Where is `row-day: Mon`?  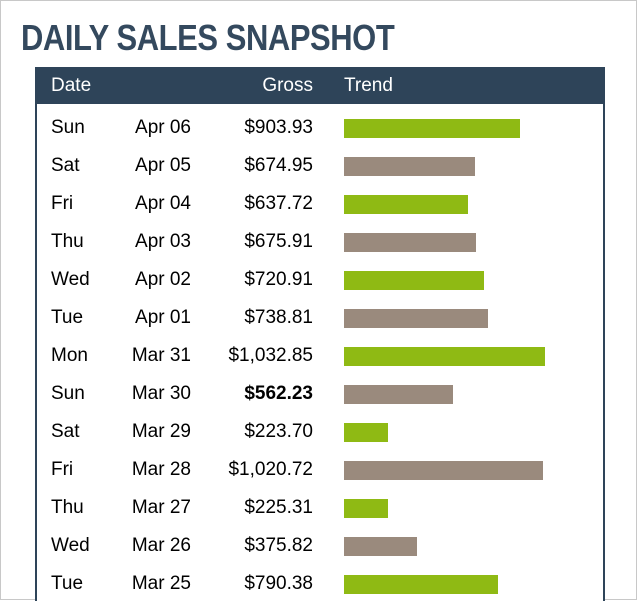
row-day: Mon is located at coordinates (69, 355).